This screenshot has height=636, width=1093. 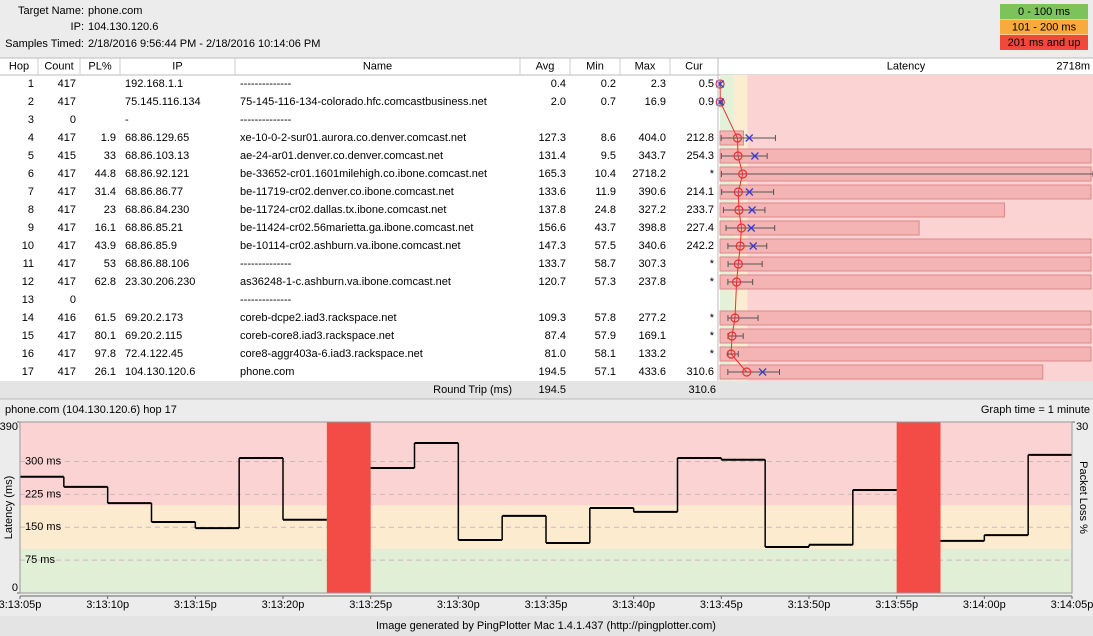 I want to click on cell: 69.20.2.115, so click(x=153, y=336).